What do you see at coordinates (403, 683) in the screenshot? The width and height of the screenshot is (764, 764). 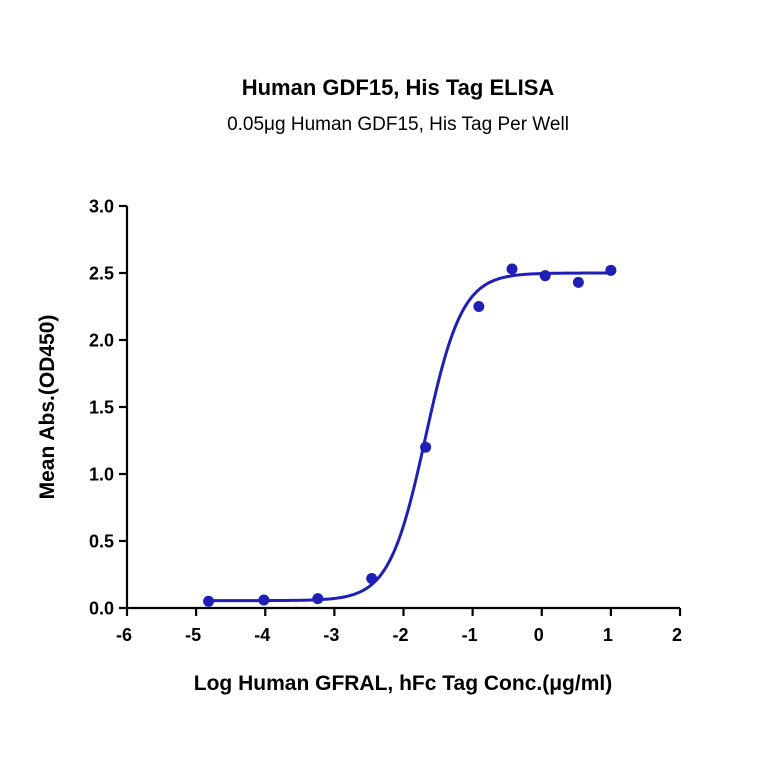 I see `x-axis-label: Log Human GFRAL, hFc Tag Conc.(μg/ml)` at bounding box center [403, 683].